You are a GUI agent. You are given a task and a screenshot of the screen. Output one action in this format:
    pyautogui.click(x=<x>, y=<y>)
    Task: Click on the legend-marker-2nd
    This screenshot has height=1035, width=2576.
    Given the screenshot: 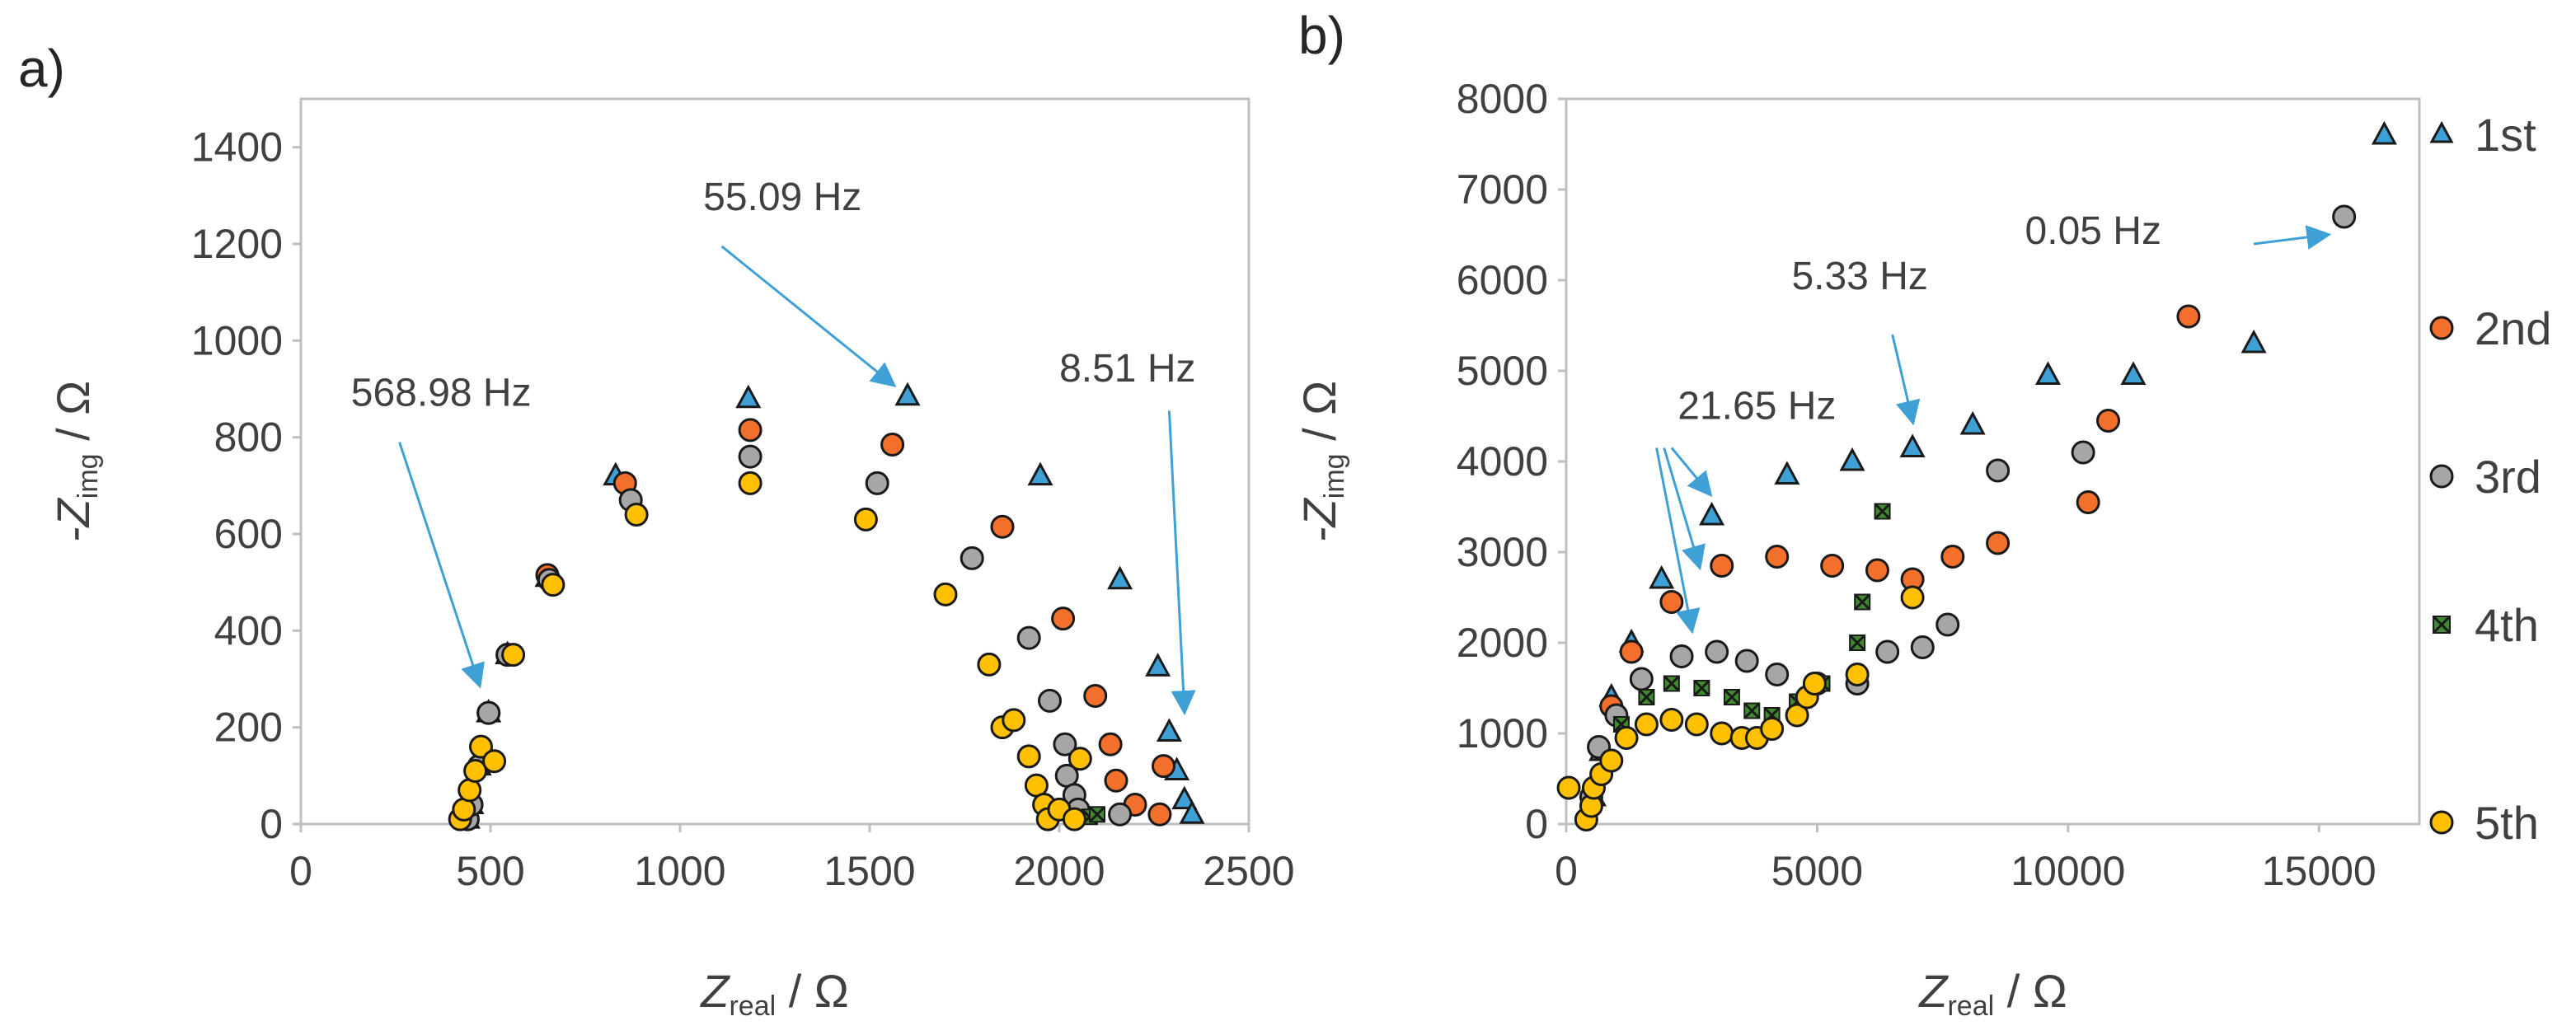 What is the action you would take?
    pyautogui.click(x=2441, y=328)
    